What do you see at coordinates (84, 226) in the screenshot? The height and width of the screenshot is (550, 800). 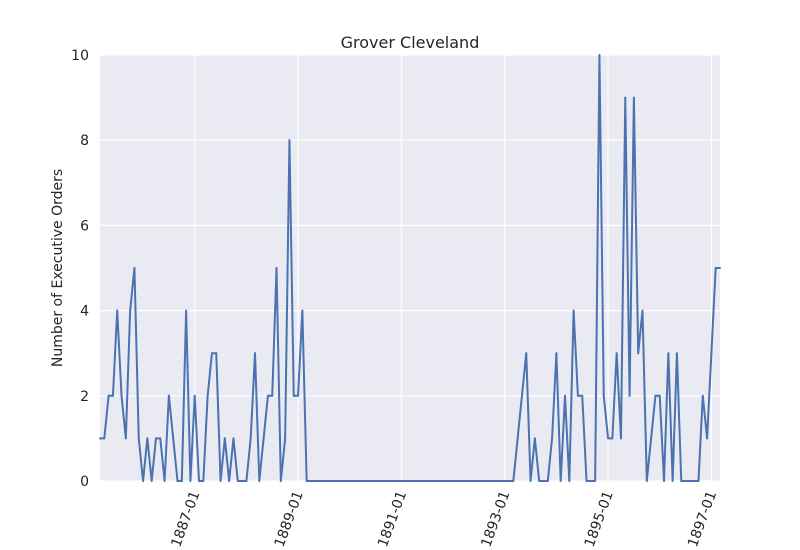 I see `y-tick-label: 6` at bounding box center [84, 226].